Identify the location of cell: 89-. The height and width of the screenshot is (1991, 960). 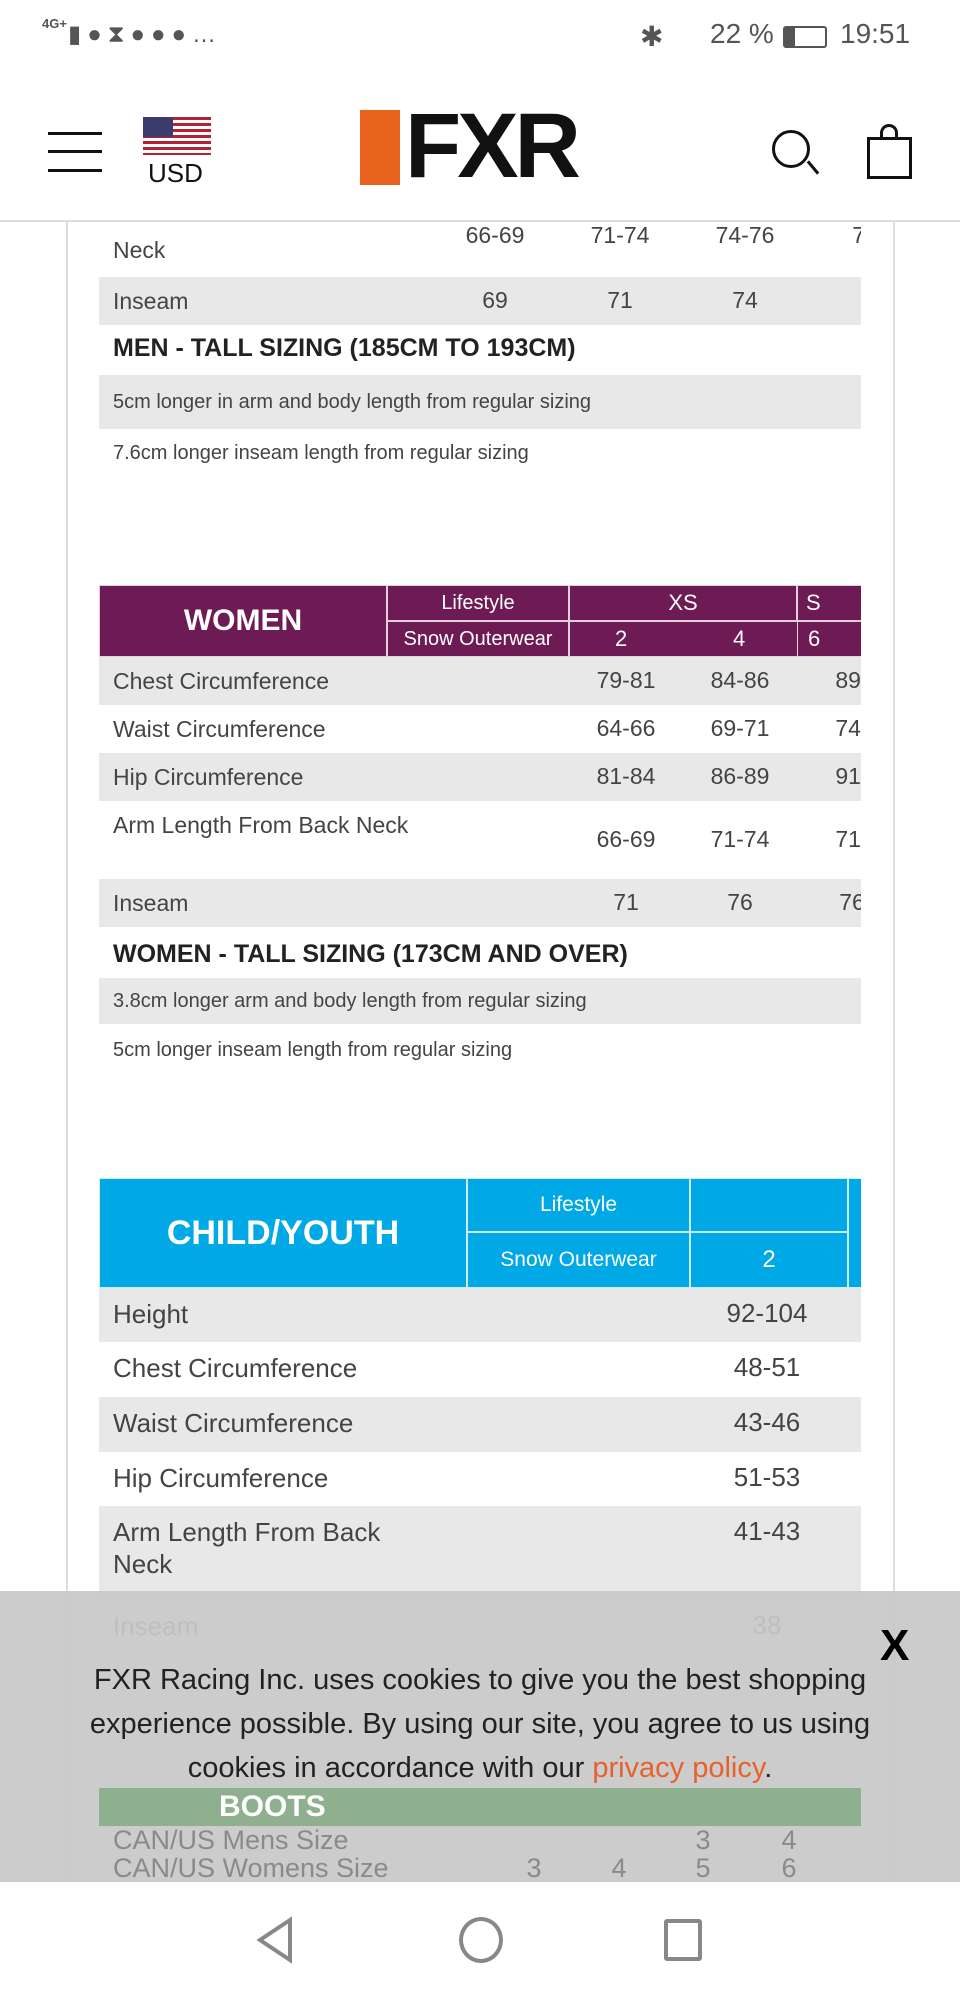
(848, 680).